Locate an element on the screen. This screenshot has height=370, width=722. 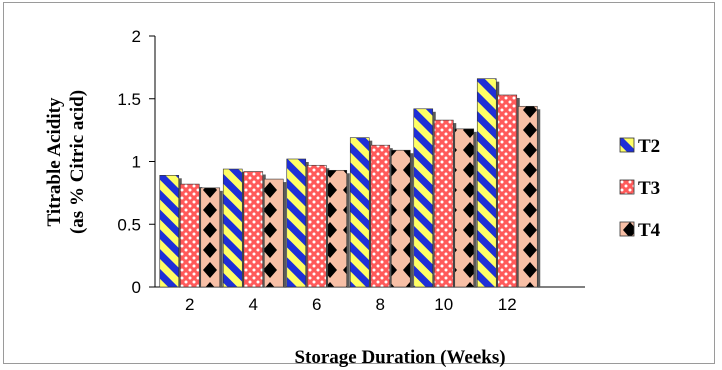
y-axis-title-line2: (as % Citric acid) is located at coordinates (77, 162).